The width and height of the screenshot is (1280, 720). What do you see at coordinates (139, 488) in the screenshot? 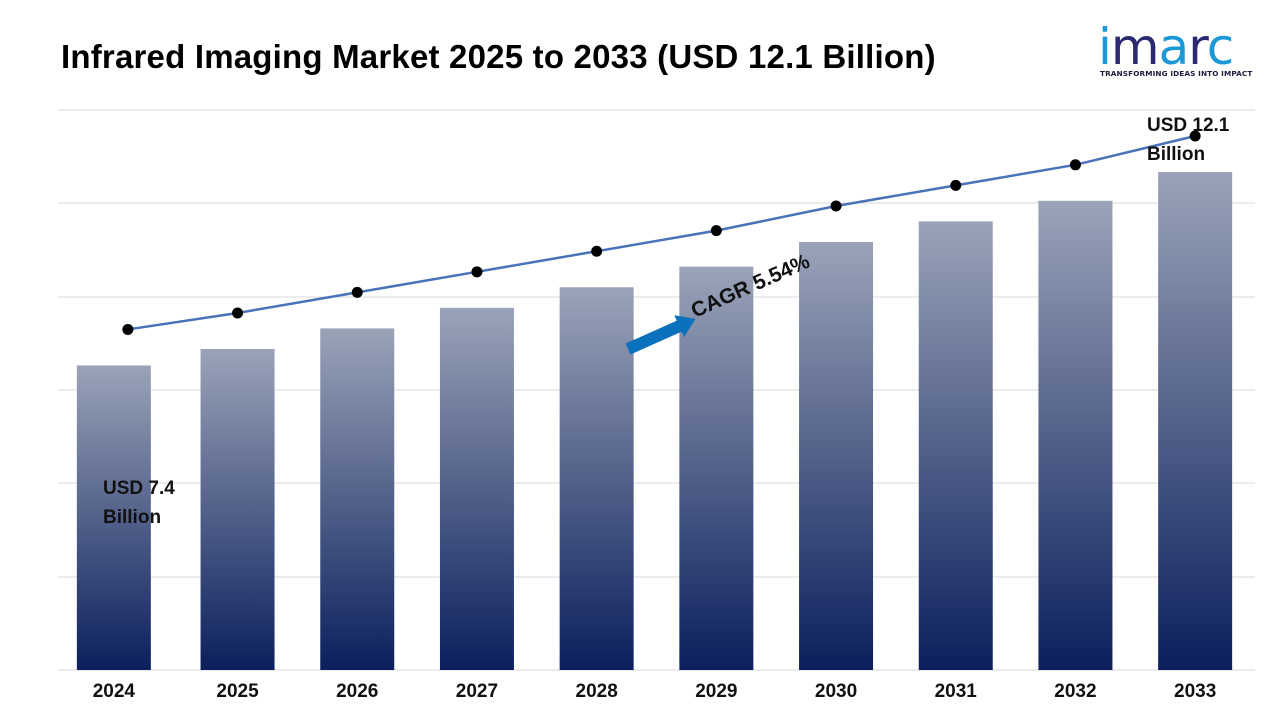
I see `start-value-line1: USD 7.4` at bounding box center [139, 488].